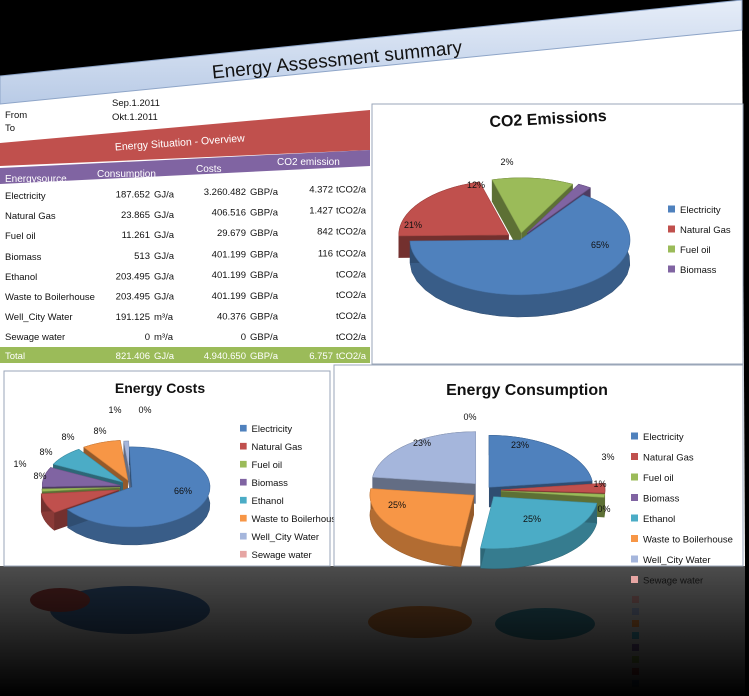  I want to click on co2-legend: Electricity Natural Gas Fuel oil Biomass, so click(699, 240).